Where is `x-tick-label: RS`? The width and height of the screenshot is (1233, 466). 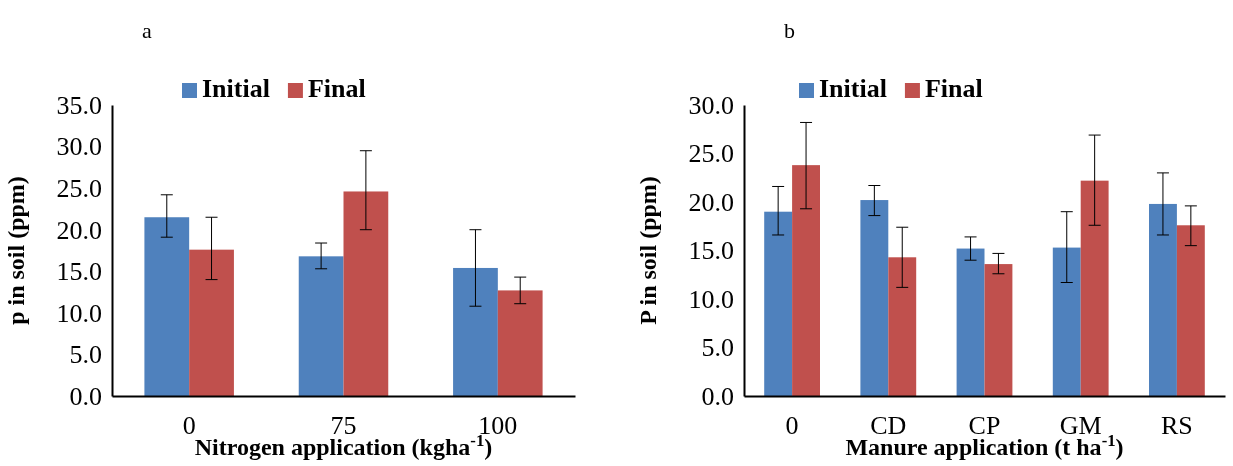
x-tick-label: RS is located at coordinates (1176, 426).